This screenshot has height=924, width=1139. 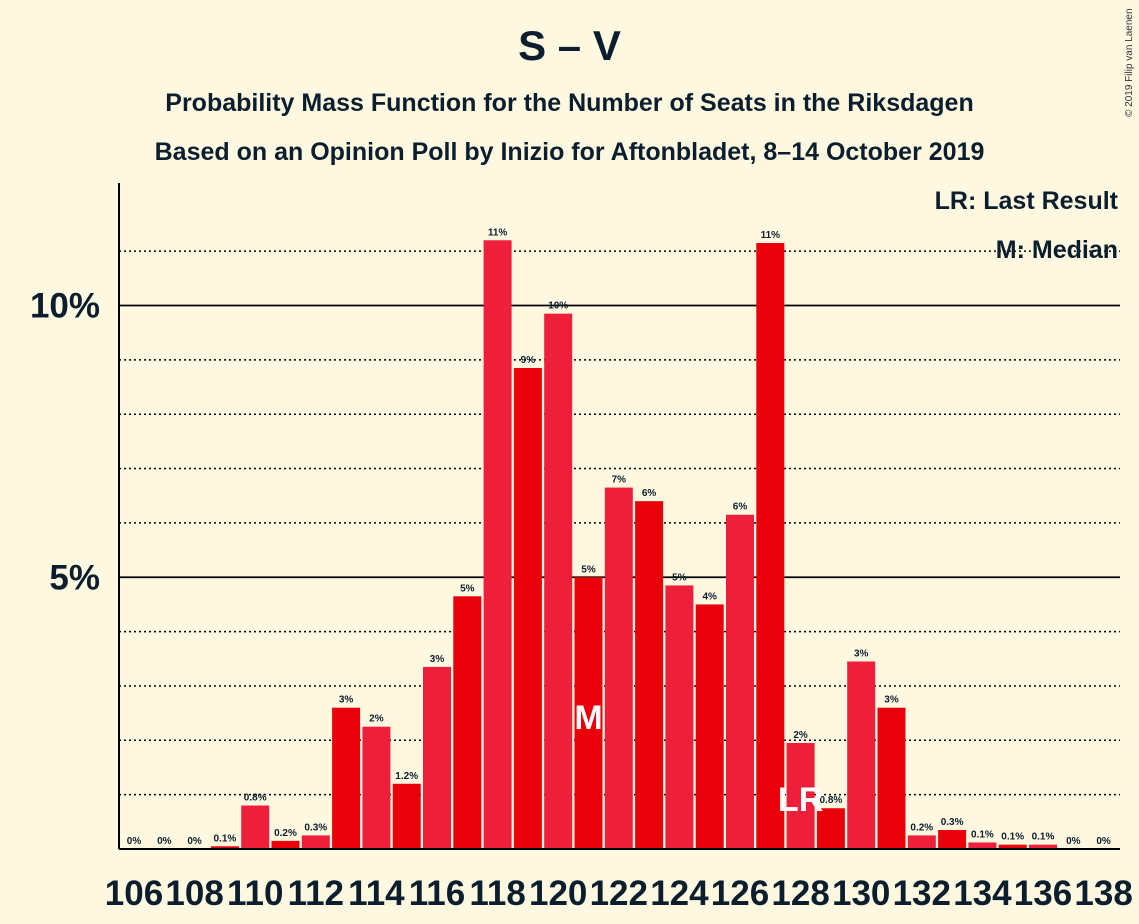 What do you see at coordinates (1027, 201) in the screenshot?
I see `legend-last-result: LR: Last Result` at bounding box center [1027, 201].